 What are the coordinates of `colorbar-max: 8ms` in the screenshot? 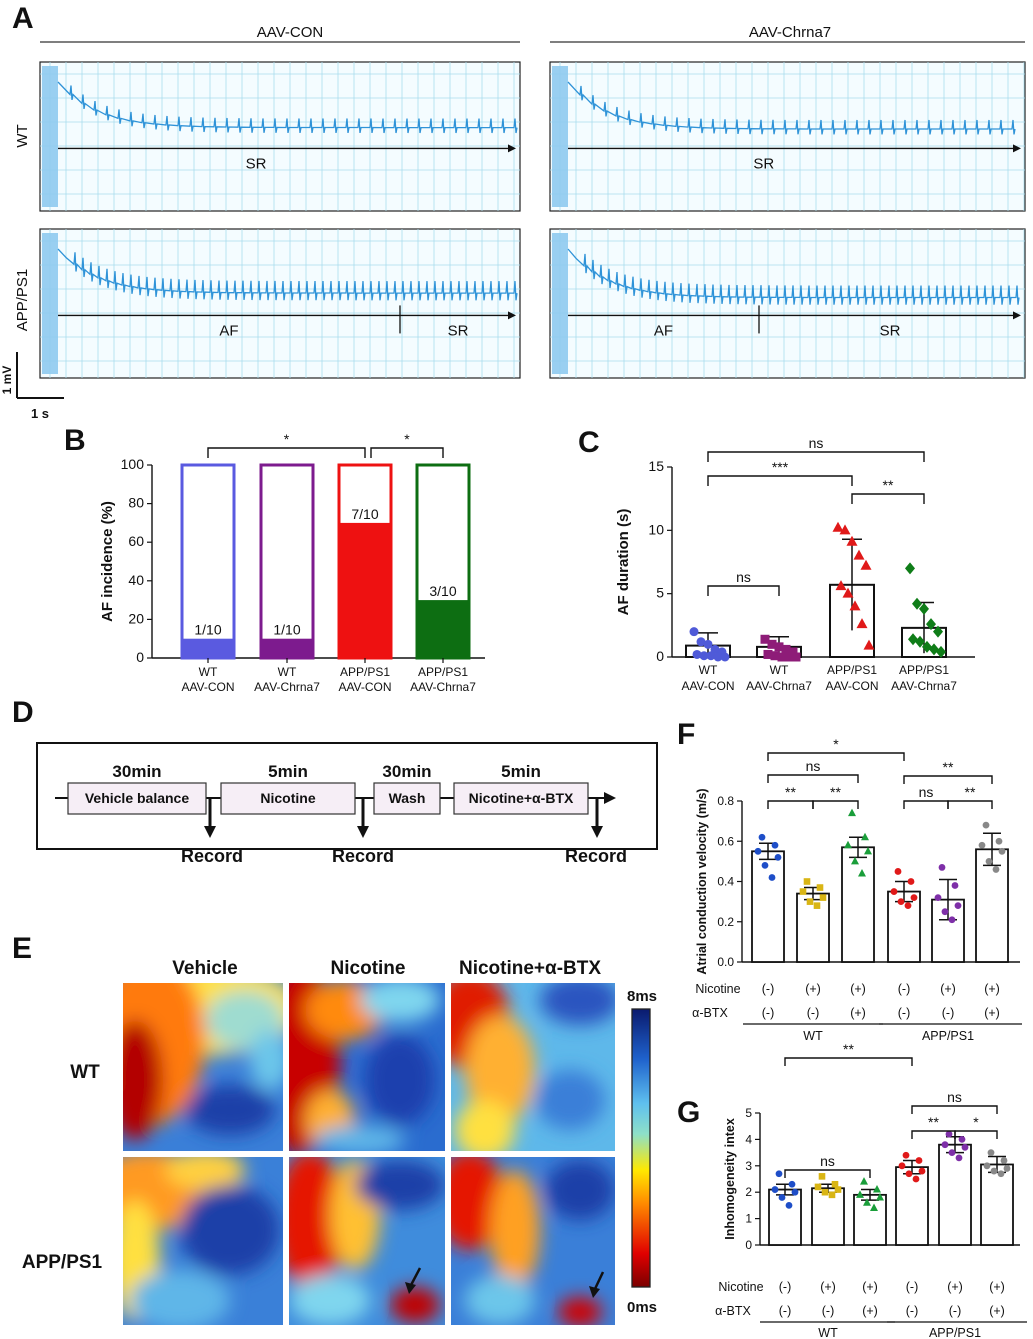 It's located at (642, 996).